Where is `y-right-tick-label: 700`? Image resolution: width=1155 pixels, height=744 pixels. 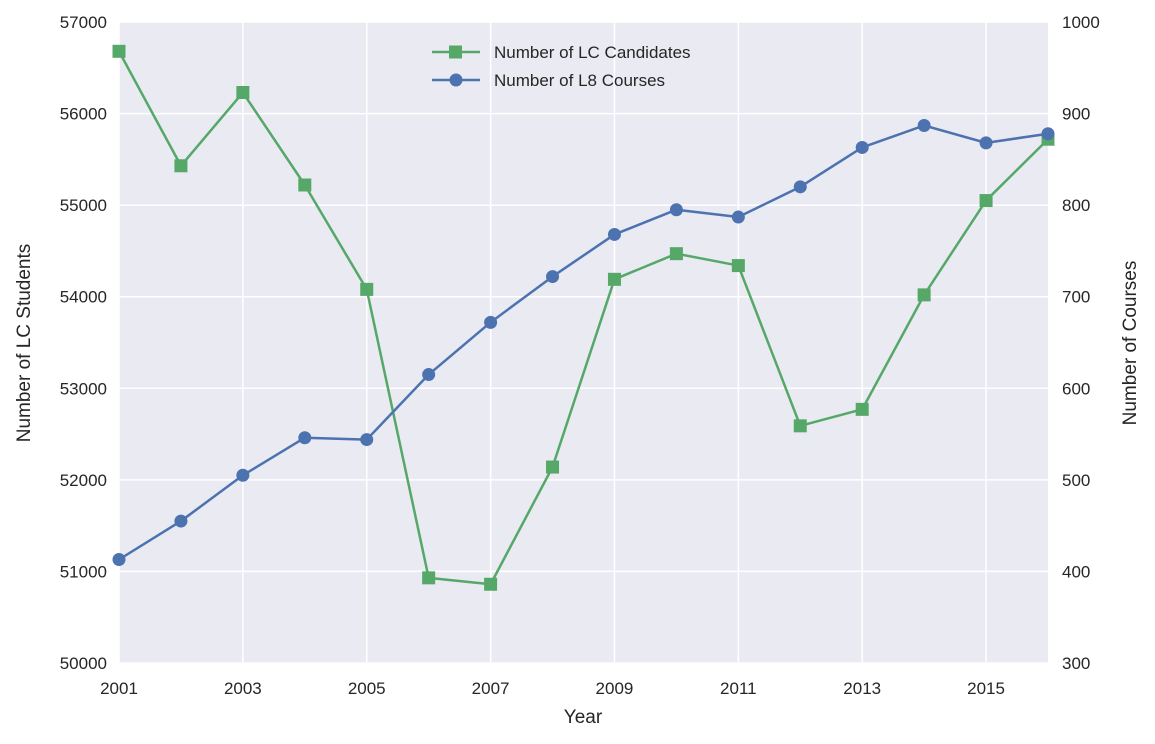
y-right-tick-label: 700 is located at coordinates (1076, 297).